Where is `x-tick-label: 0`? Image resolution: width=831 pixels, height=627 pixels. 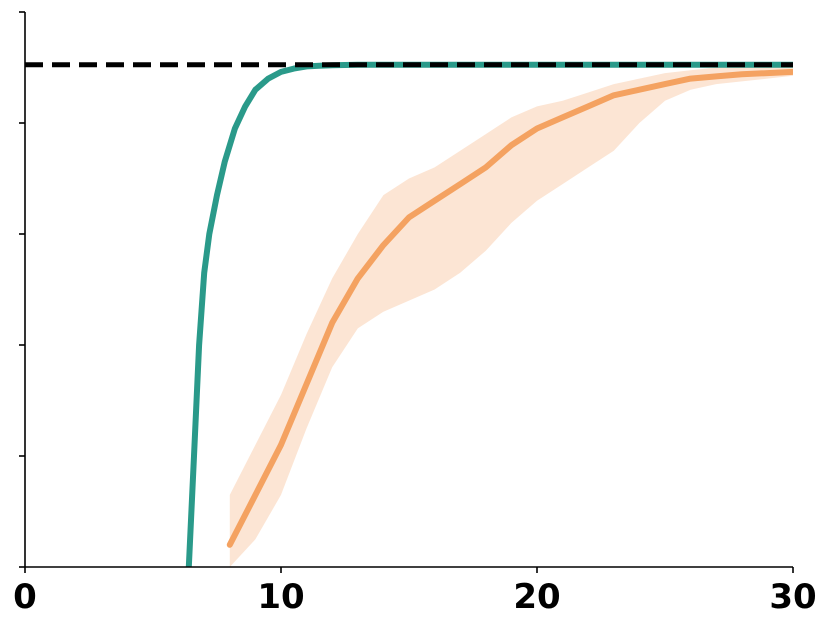
x-tick-label: 0 is located at coordinates (25, 597).